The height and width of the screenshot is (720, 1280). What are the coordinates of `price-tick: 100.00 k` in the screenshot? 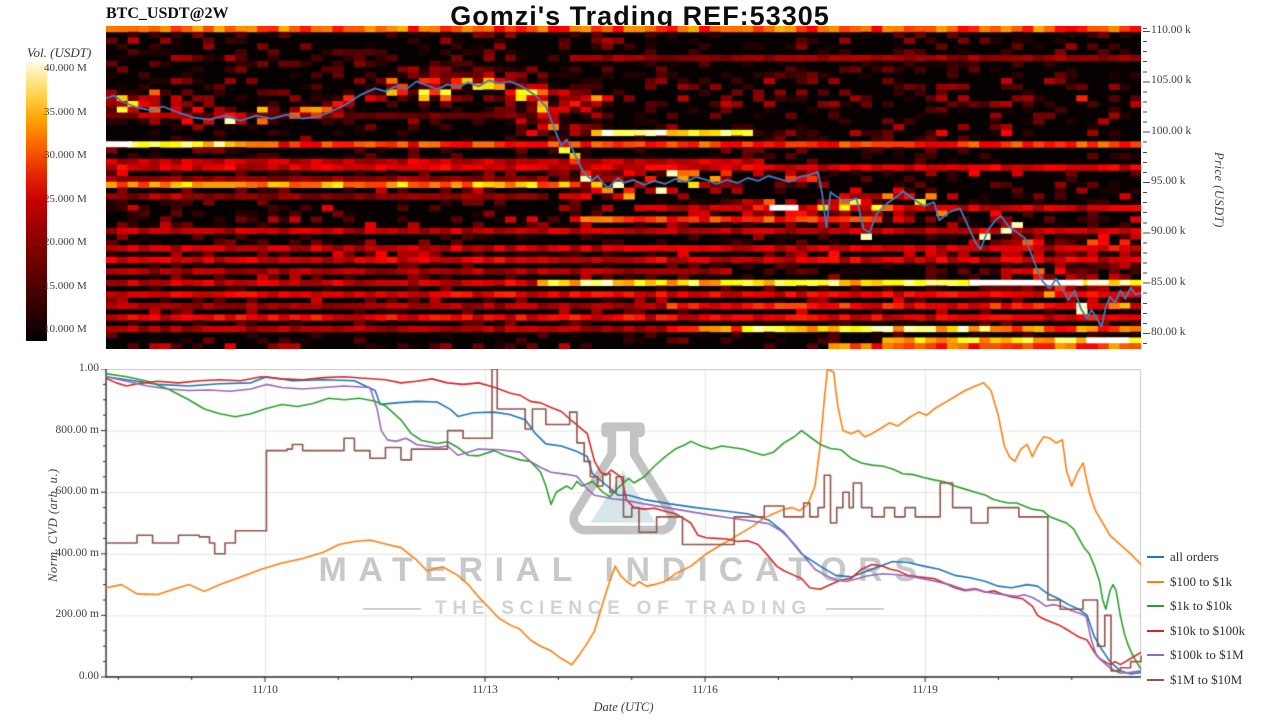 It's located at (1171, 130).